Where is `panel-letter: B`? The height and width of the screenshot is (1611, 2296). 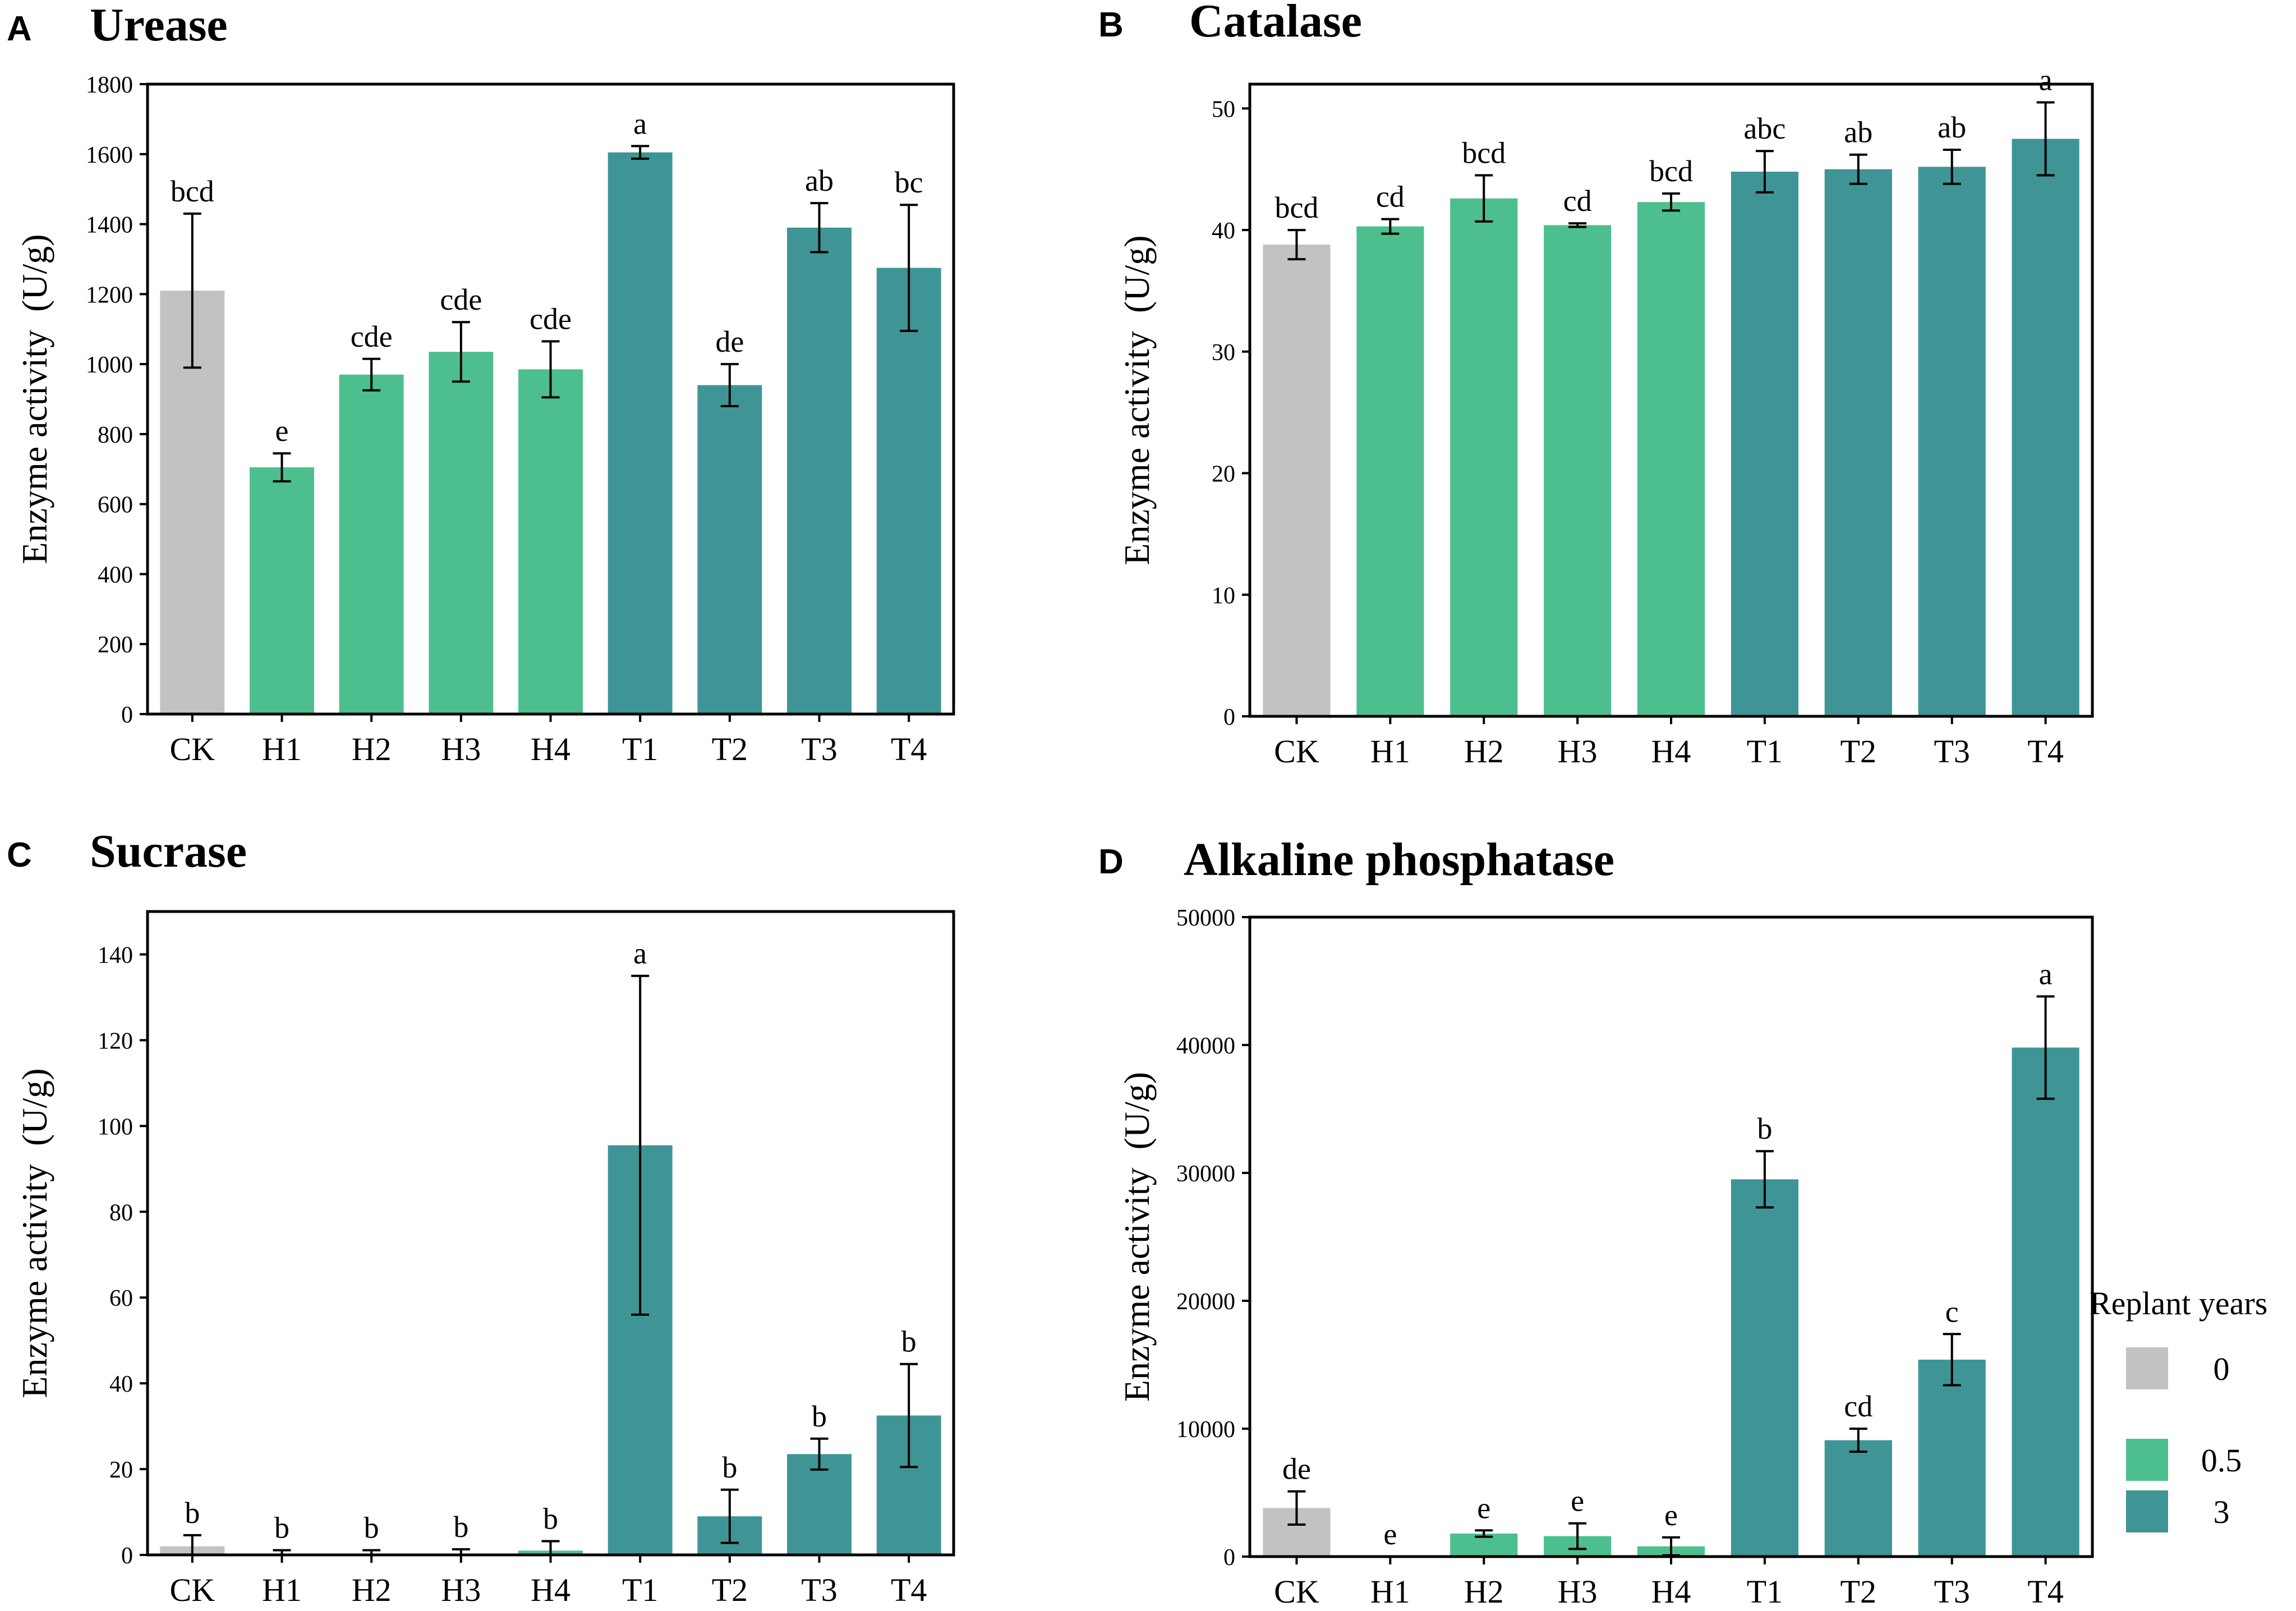
panel-letter: B is located at coordinates (1111, 25).